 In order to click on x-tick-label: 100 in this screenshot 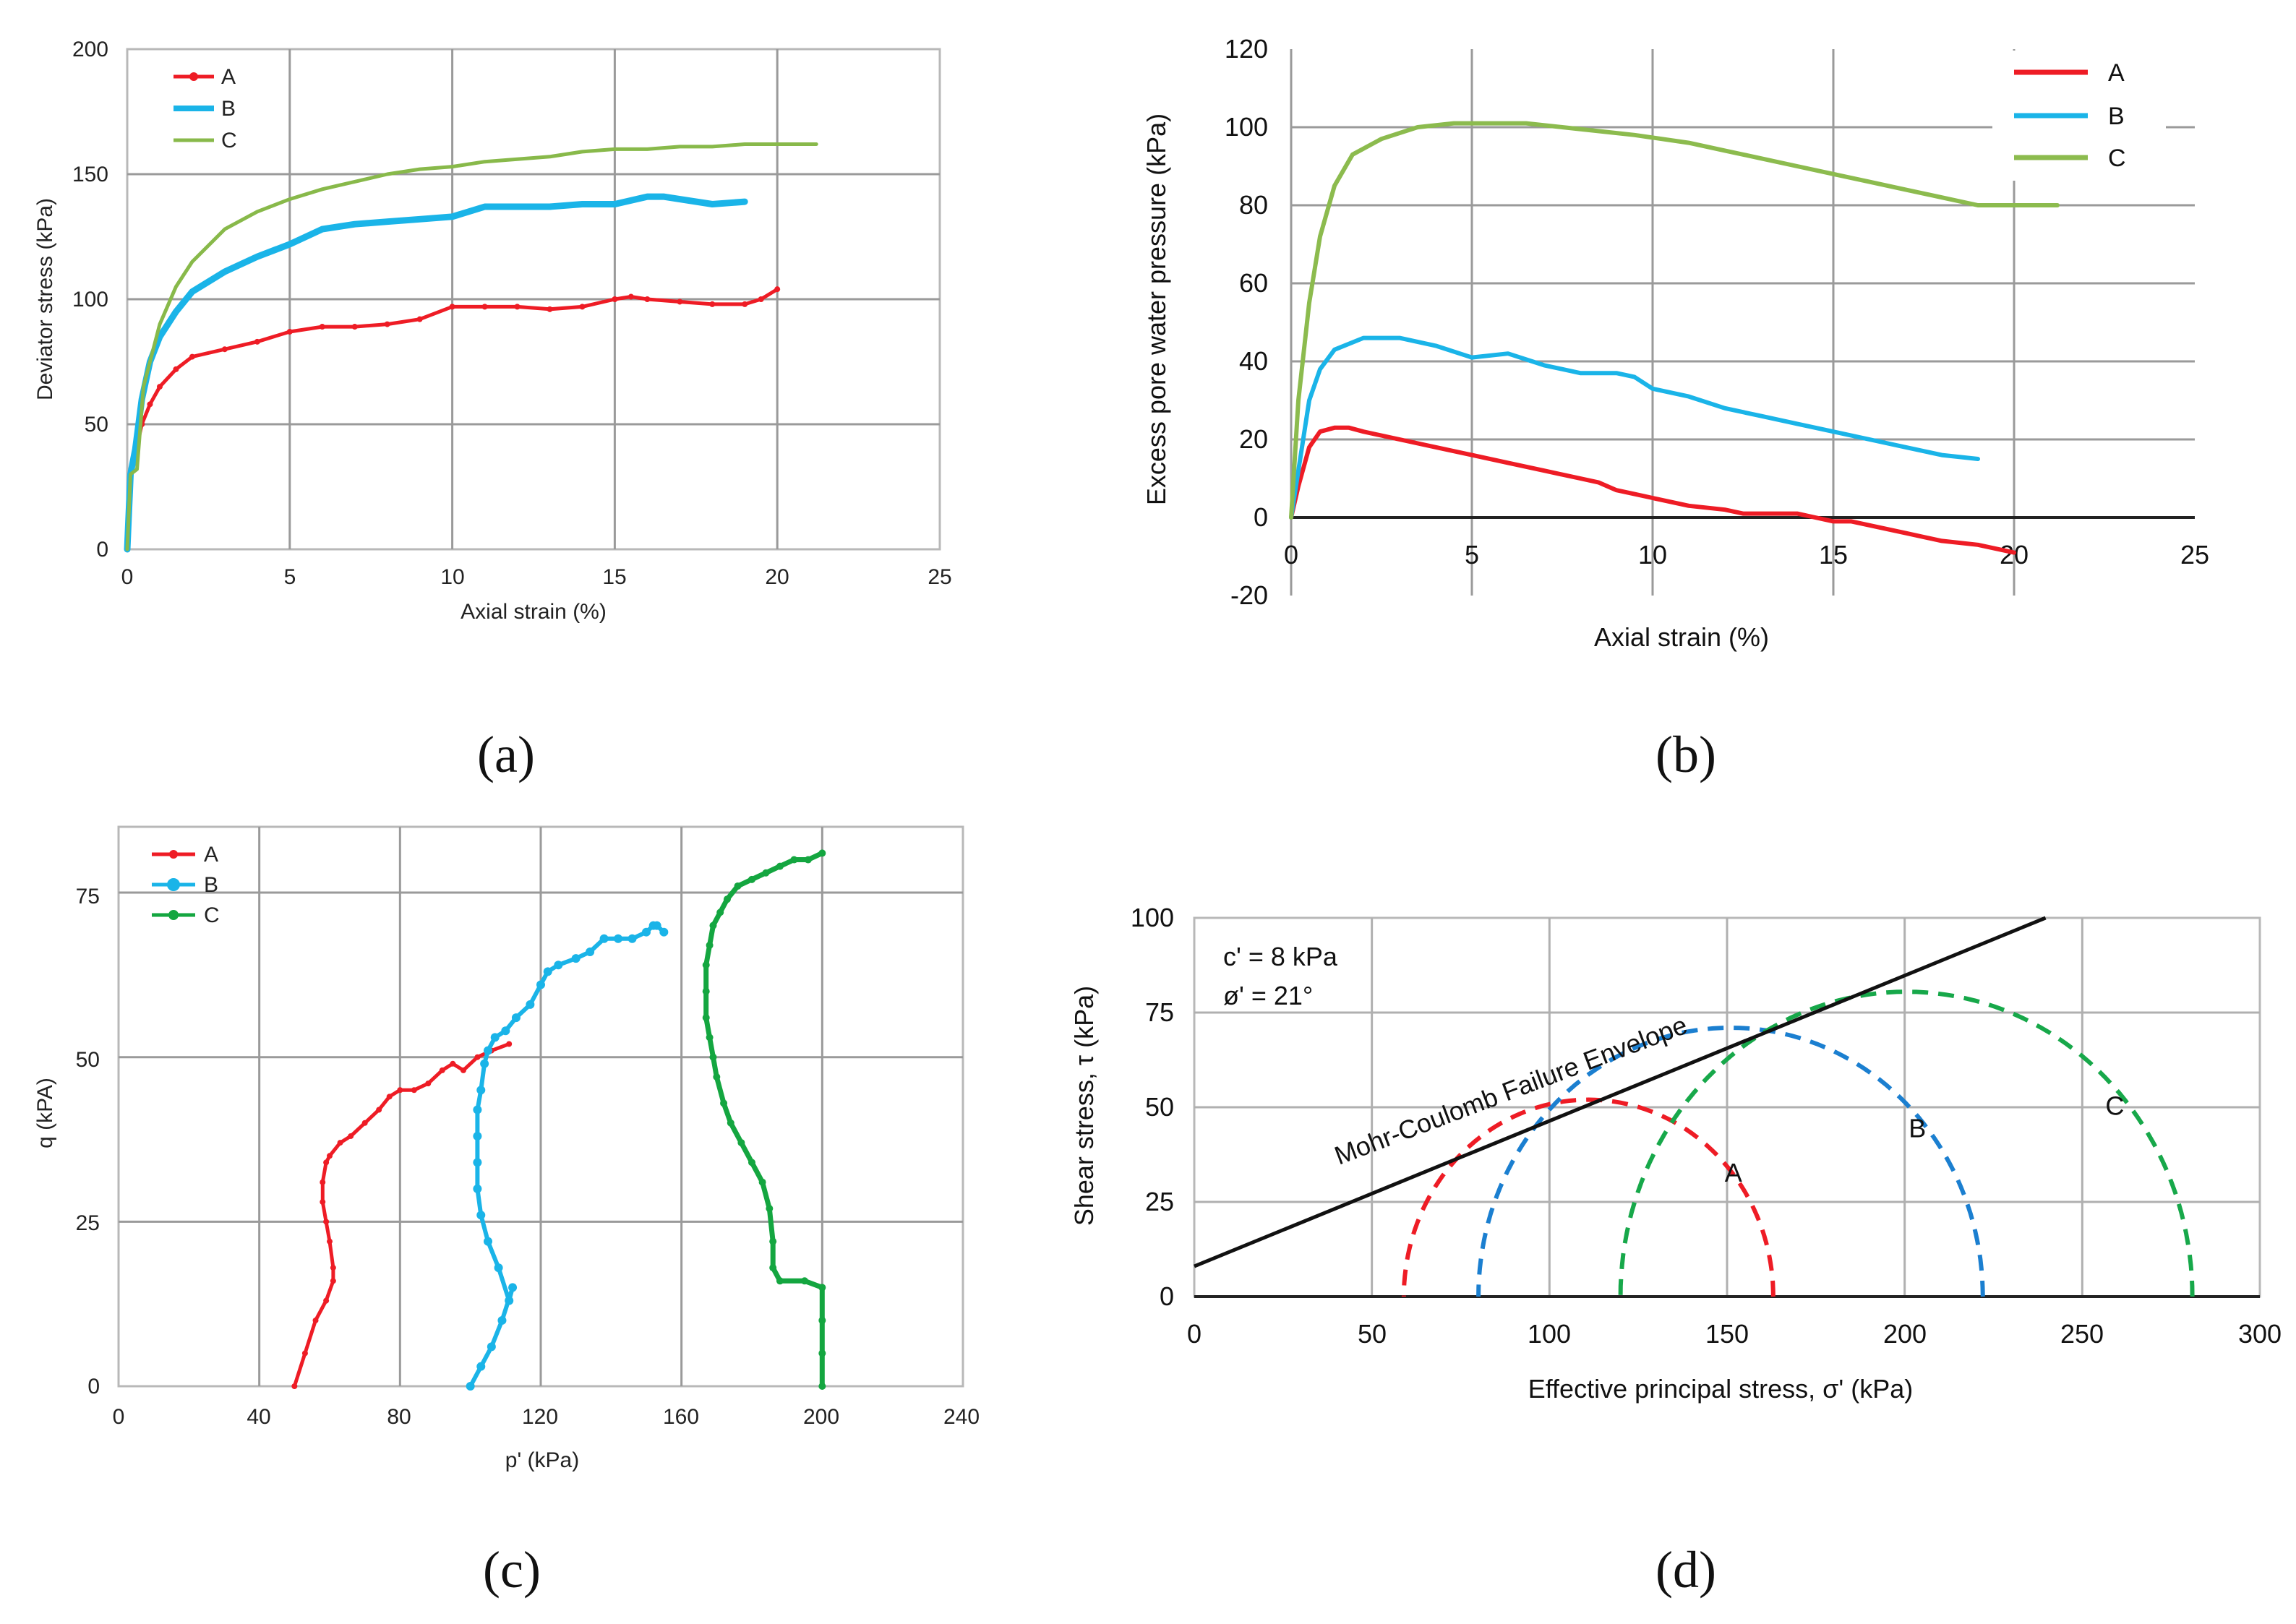, I will do `click(1549, 1334)`.